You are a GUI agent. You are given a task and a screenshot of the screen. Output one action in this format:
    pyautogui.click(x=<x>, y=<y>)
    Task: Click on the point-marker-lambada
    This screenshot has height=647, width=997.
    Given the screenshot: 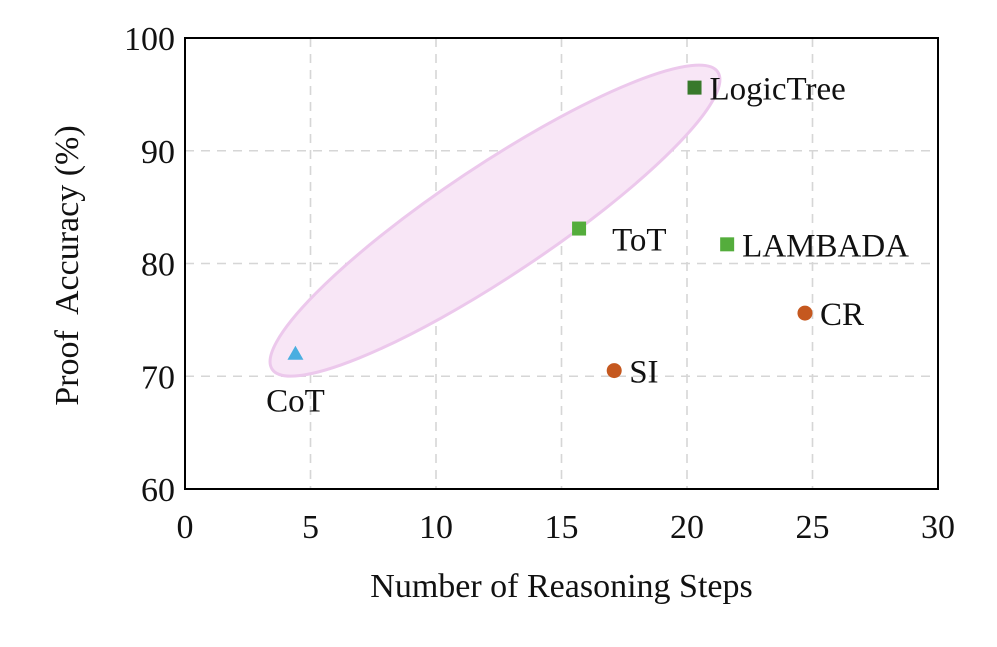 What is the action you would take?
    pyautogui.click(x=727, y=244)
    